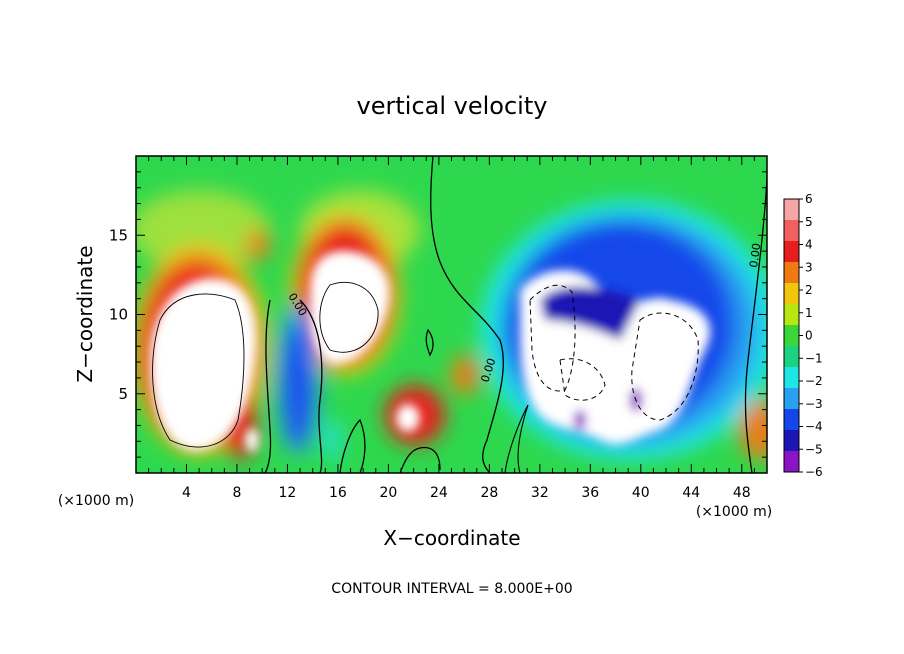 This screenshot has width=904, height=654. Describe the element at coordinates (809, 199) in the screenshot. I see `colorbar-label: 6` at that location.